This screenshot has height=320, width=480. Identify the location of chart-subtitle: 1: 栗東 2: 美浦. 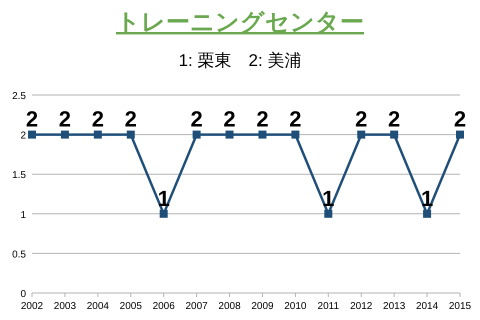
(240, 60).